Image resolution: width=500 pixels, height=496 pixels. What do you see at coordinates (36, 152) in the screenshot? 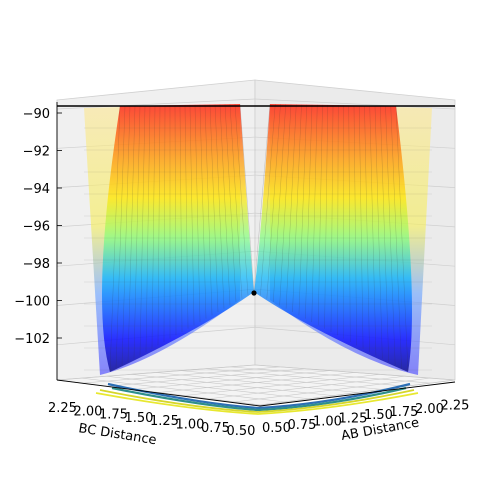
I see `z-tick-label: −92` at bounding box center [36, 152].